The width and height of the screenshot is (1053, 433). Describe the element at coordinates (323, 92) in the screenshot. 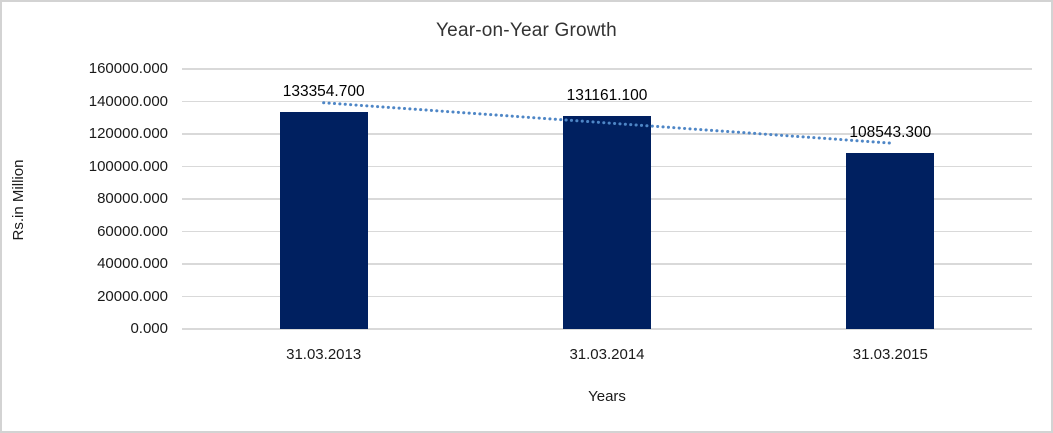

I see `bar-data-label: 133354.700` at that location.